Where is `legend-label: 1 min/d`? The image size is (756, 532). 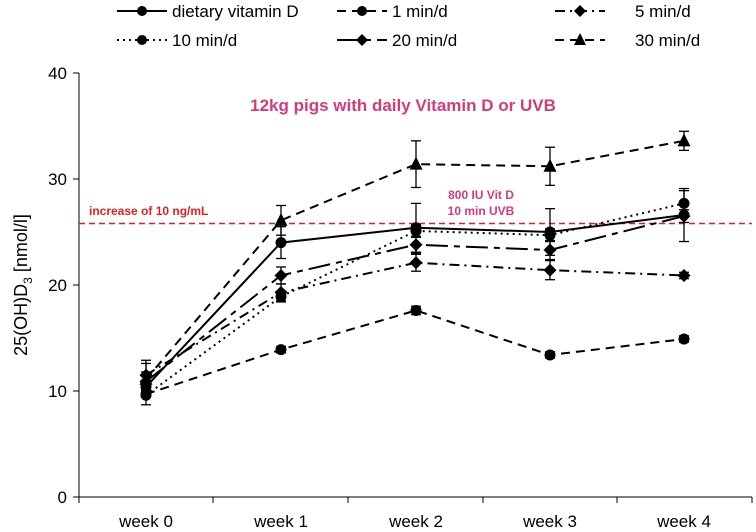 legend-label: 1 min/d is located at coordinates (420, 11).